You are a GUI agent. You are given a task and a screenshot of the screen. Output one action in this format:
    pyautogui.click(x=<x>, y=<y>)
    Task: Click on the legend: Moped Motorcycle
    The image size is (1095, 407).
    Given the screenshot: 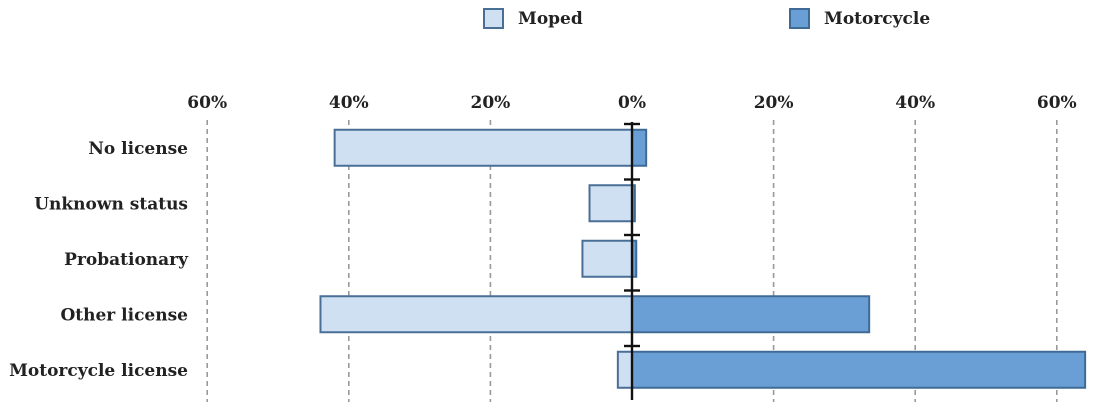 What is the action you would take?
    pyautogui.click(x=706, y=18)
    